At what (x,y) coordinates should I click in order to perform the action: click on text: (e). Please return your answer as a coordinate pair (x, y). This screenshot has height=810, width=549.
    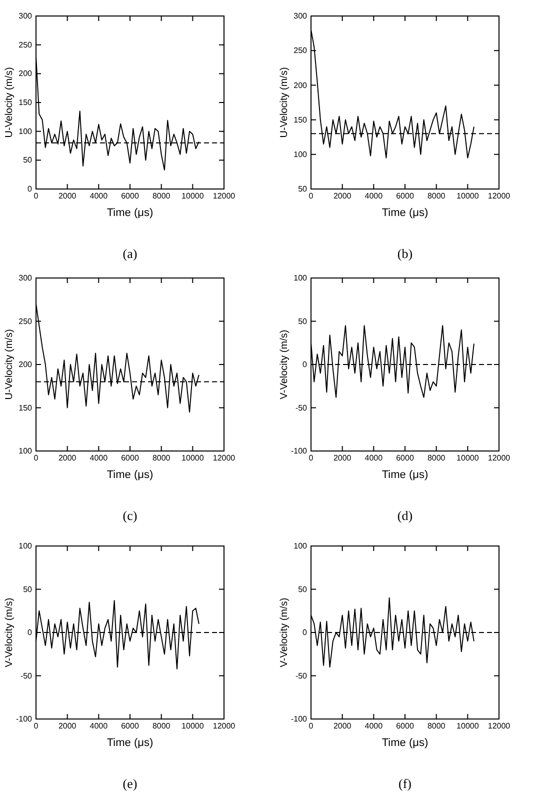
    Looking at the image, I should click on (130, 783).